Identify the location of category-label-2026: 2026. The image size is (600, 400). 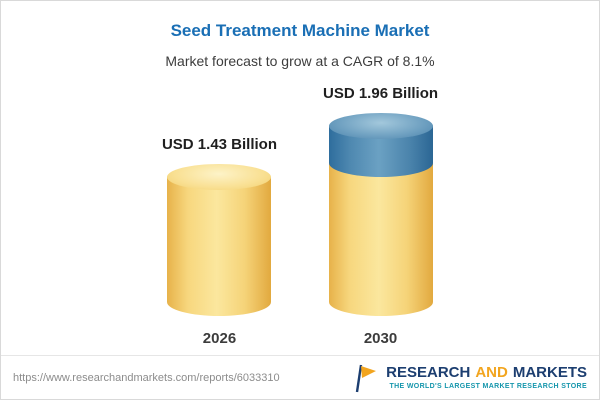
(219, 338).